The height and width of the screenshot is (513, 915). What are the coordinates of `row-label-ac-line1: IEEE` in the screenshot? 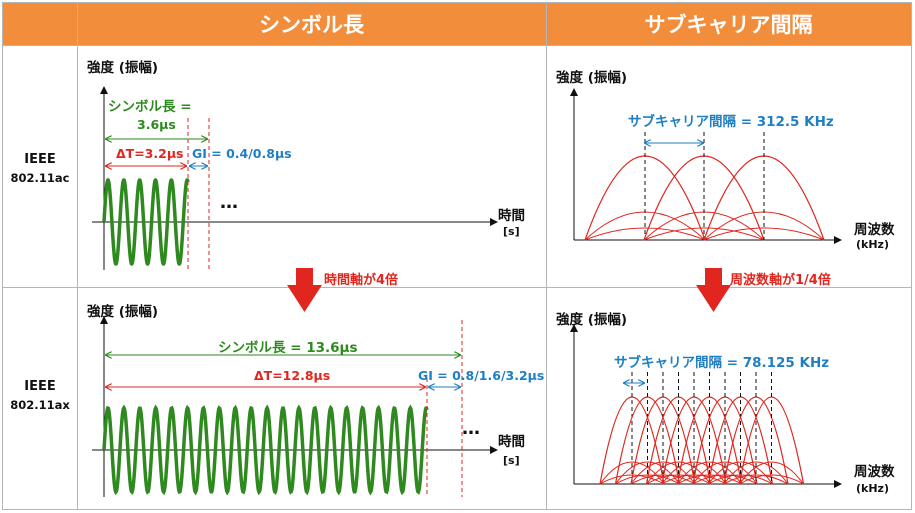 It's located at (40, 159).